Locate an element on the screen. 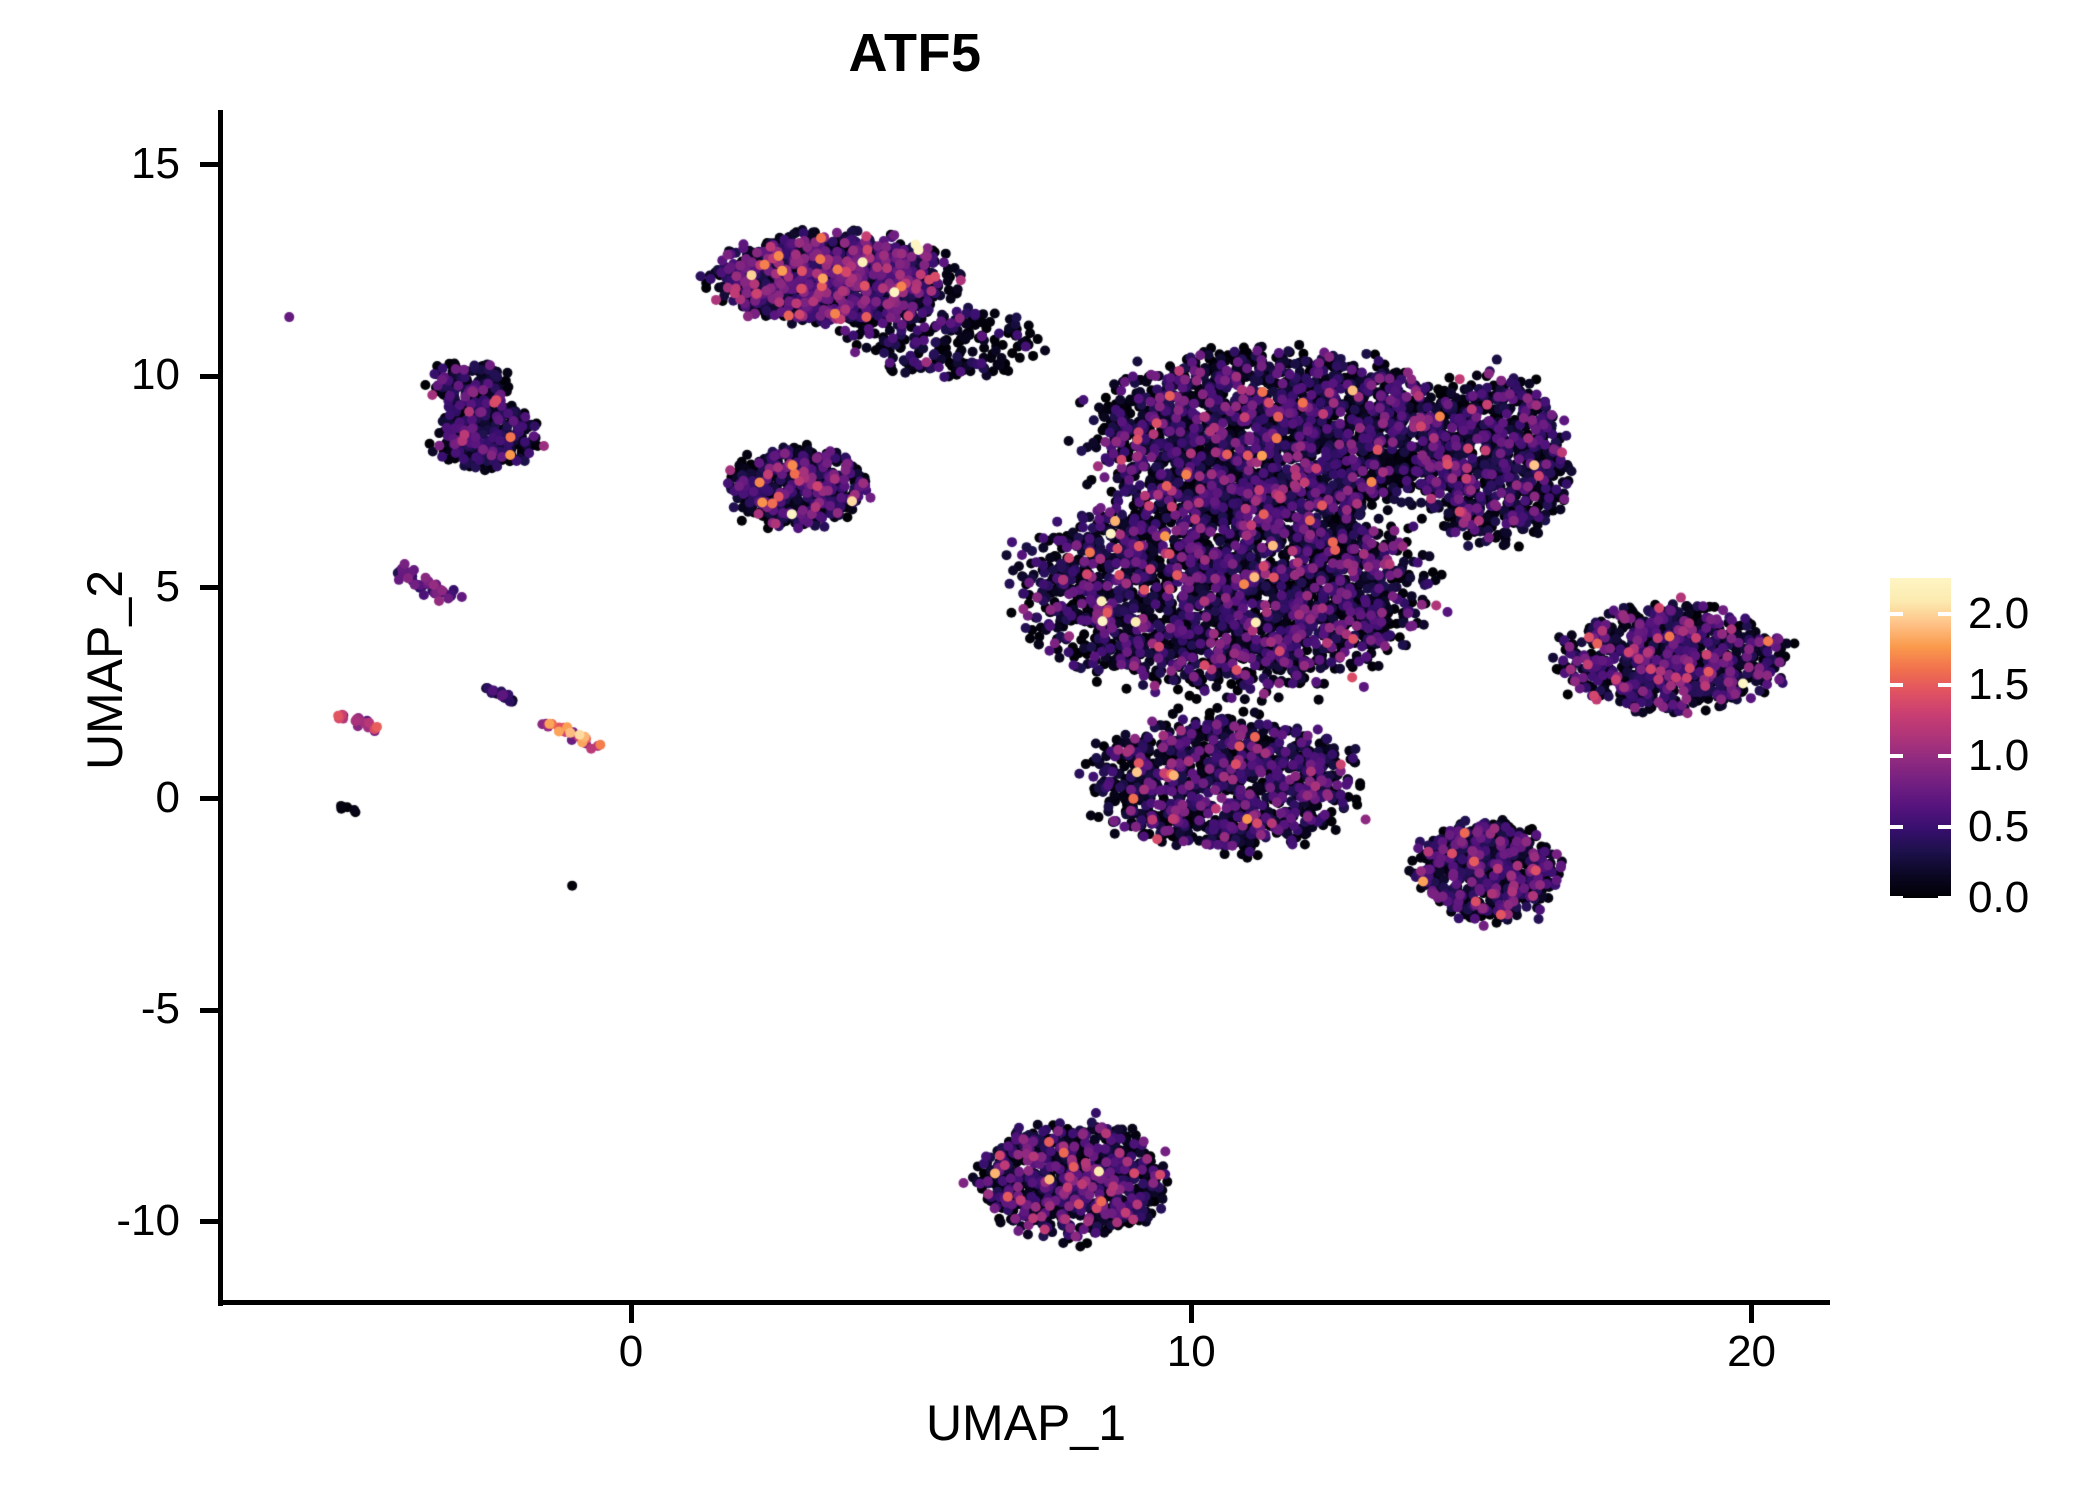 The width and height of the screenshot is (2100, 1500). y-tick-label: 5 is located at coordinates (167, 586).